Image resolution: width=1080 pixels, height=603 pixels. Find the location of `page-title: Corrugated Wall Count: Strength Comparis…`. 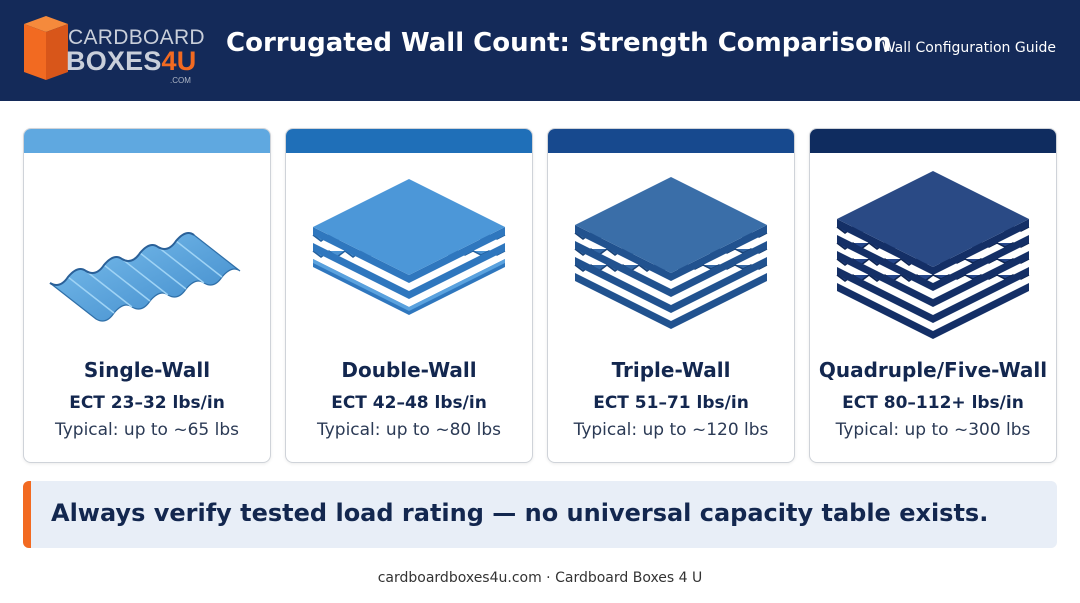

page-title: Corrugated Wall Count: Strength Comparis… is located at coordinates (559, 43).